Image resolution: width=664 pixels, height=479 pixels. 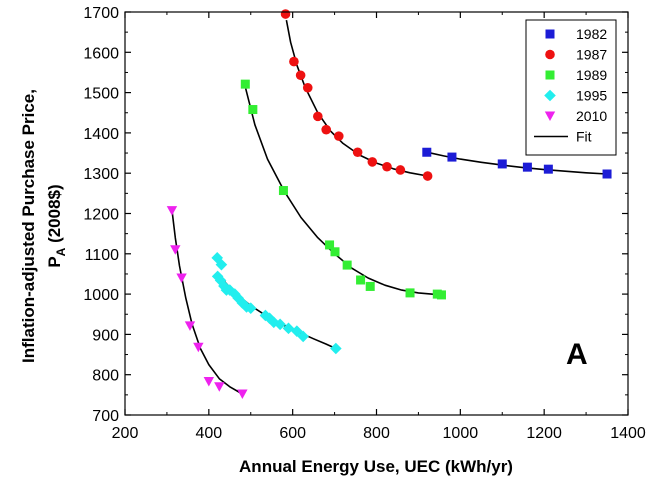 What do you see at coordinates (105, 335) in the screenshot?
I see `y-tick-label: 900` at bounding box center [105, 335].